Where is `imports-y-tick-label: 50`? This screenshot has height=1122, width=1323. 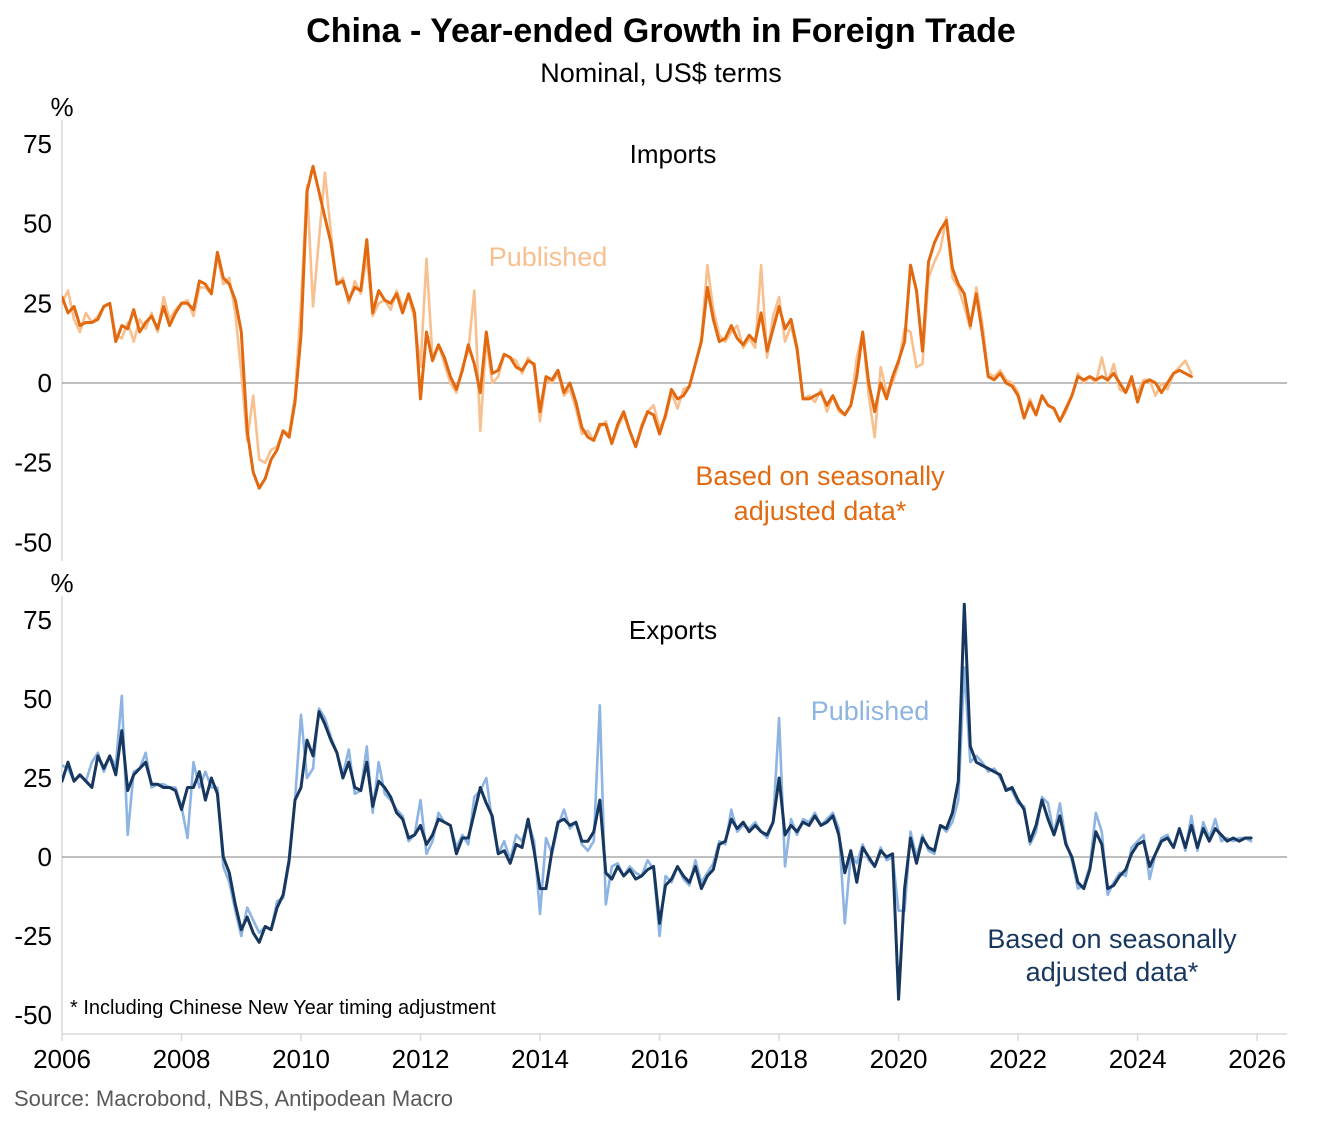
imports-y-tick-label: 50 is located at coordinates (37, 224).